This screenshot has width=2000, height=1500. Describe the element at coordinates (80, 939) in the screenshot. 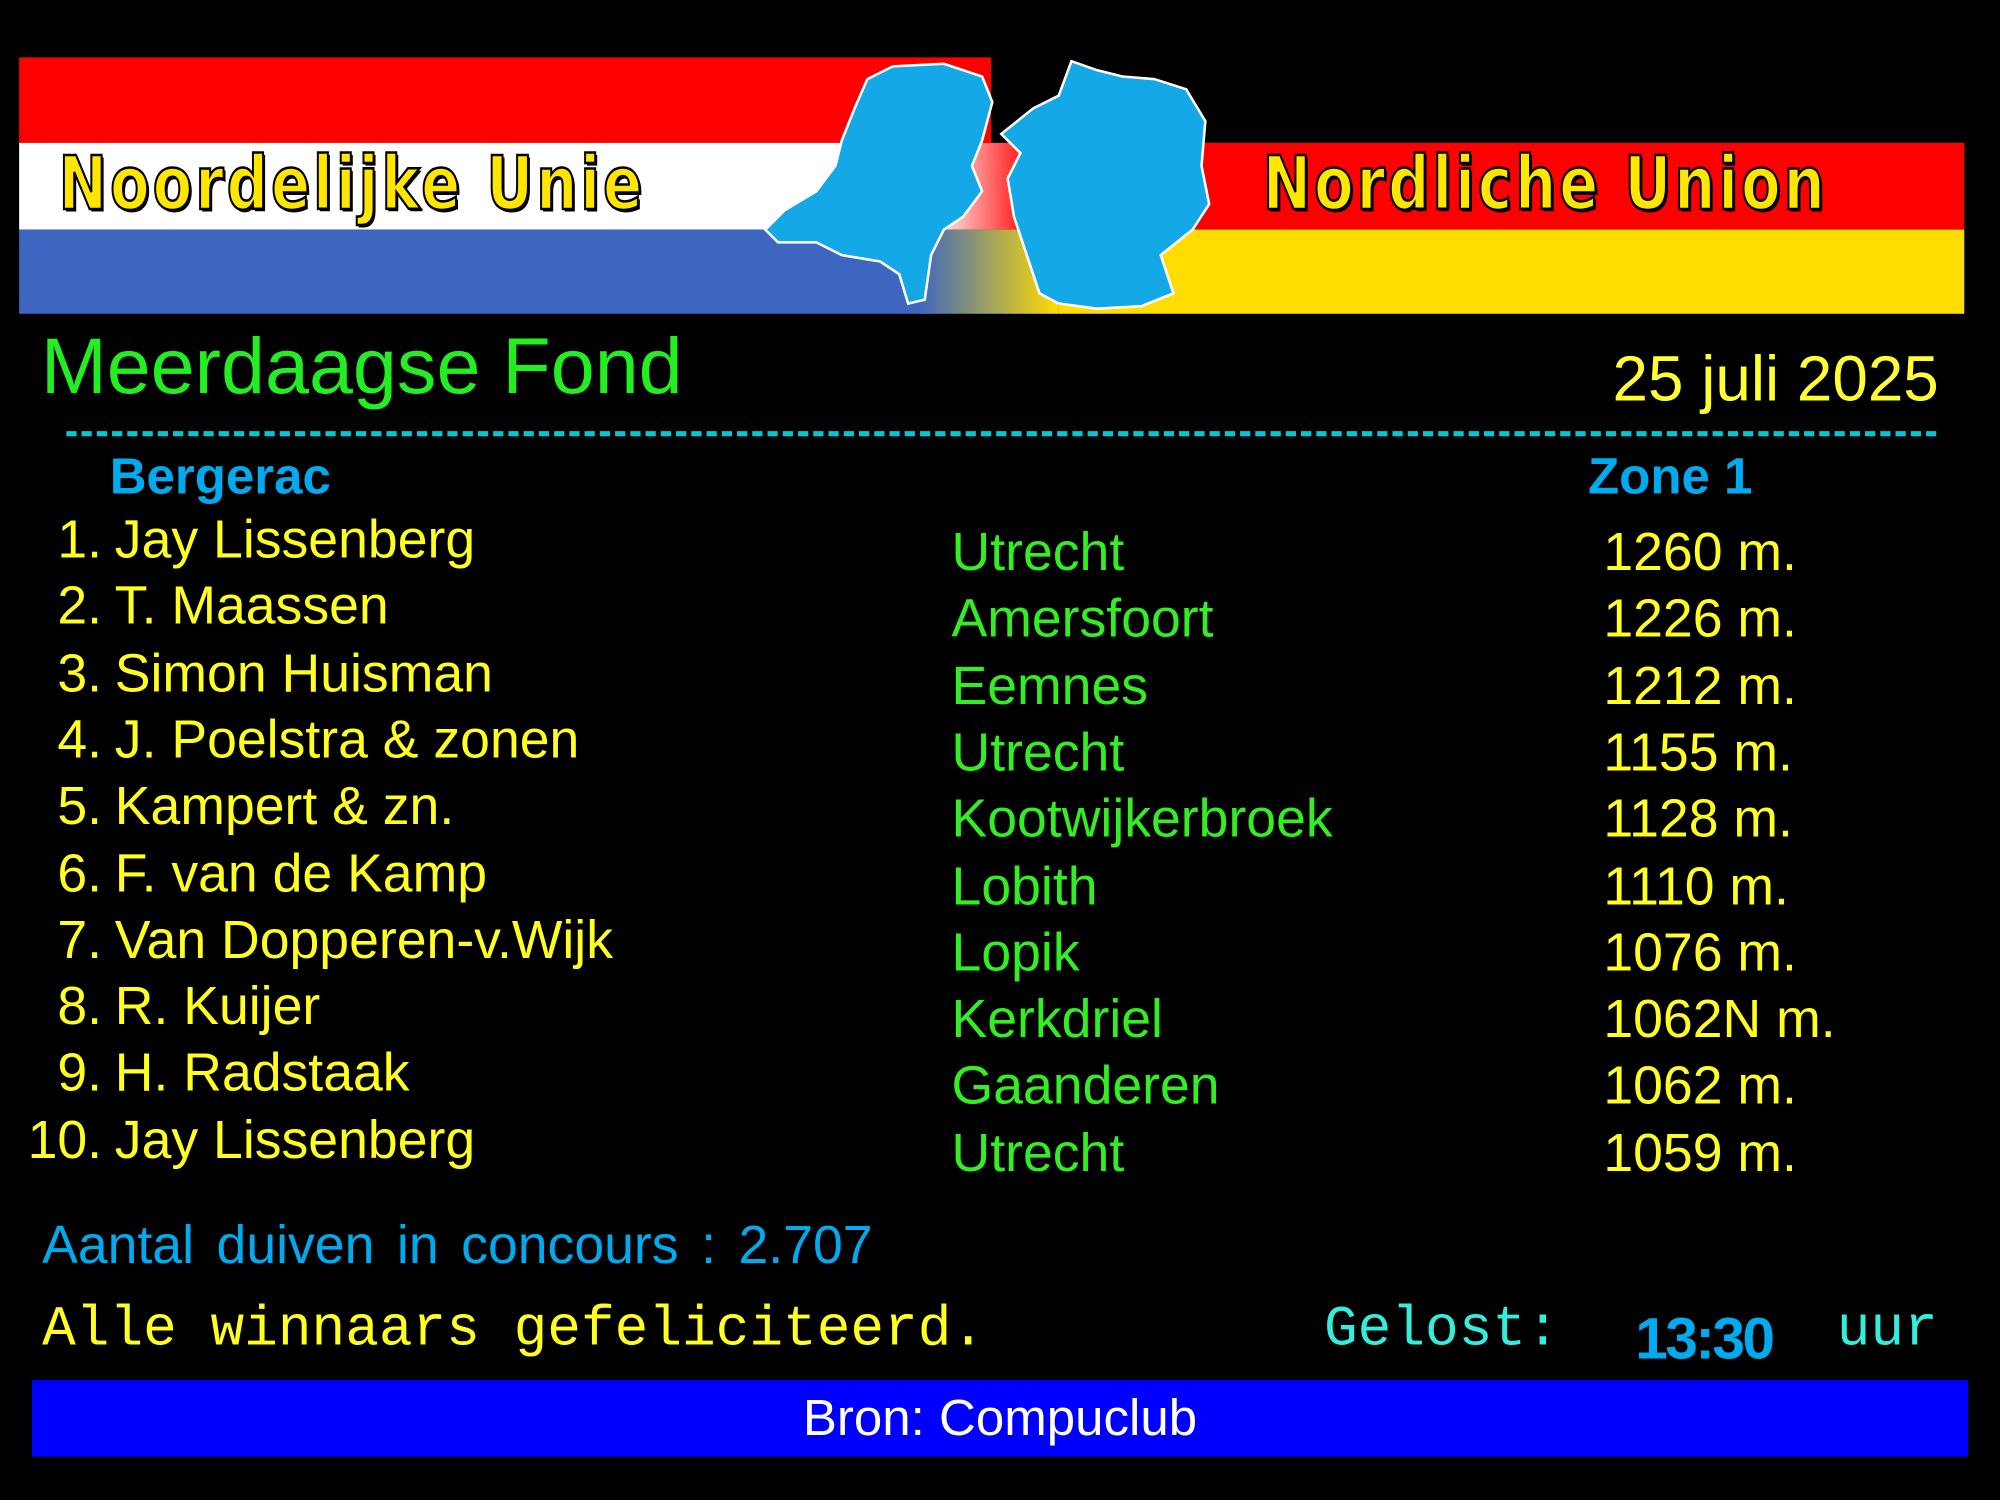

I see `result-rank: 7.` at that location.